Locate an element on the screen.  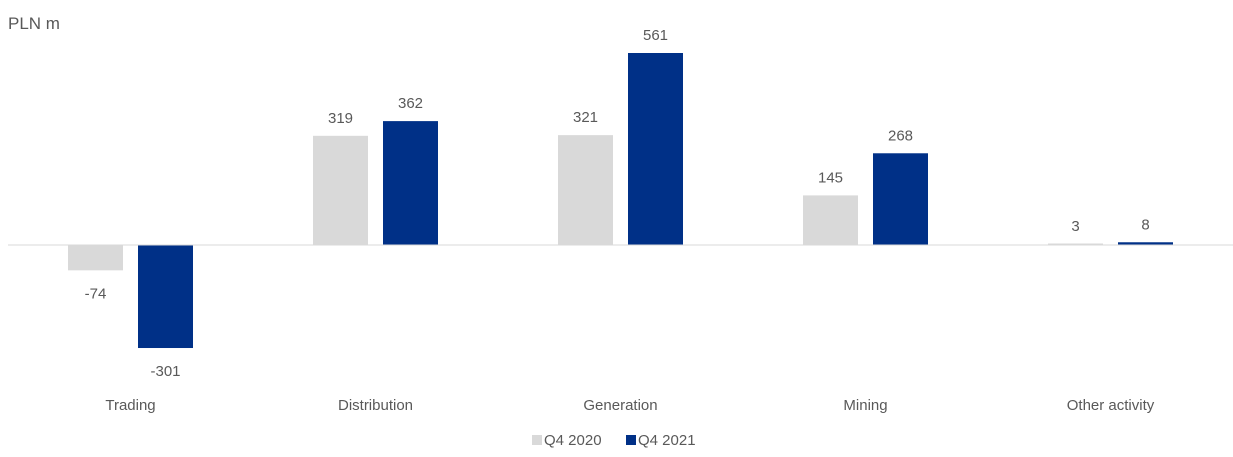
value-label-distribution-q4-2020: 319 is located at coordinates (340, 118).